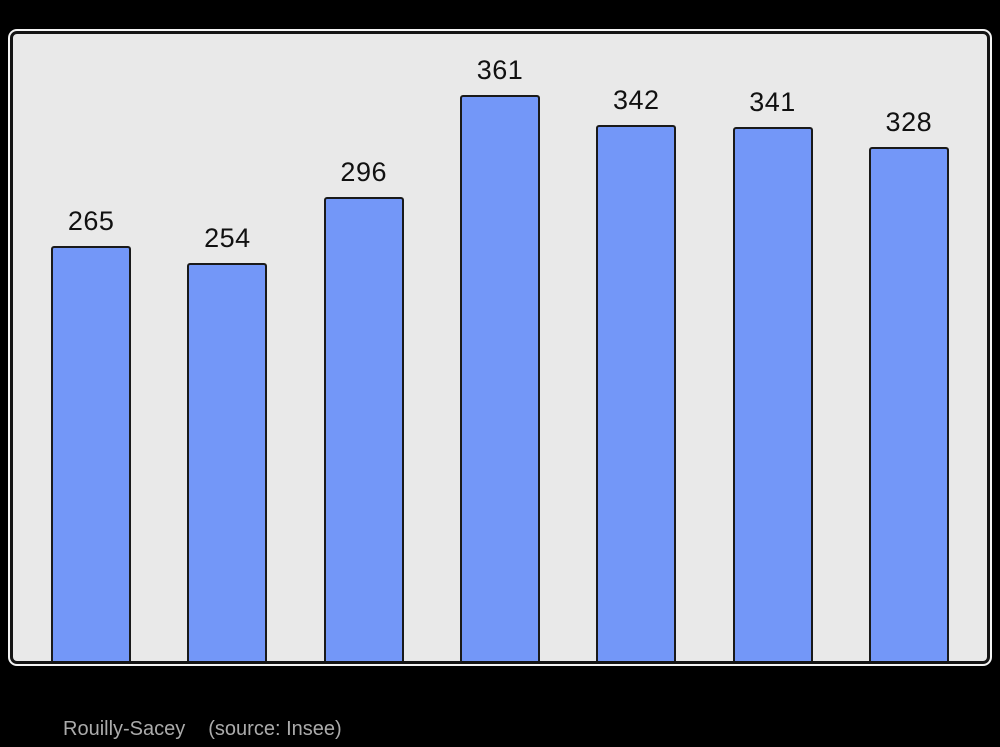 This screenshot has height=747, width=1000. Describe the element at coordinates (202, 729) in the screenshot. I see `chart-caption: Rouilly-Sacey (source: Insee)` at that location.